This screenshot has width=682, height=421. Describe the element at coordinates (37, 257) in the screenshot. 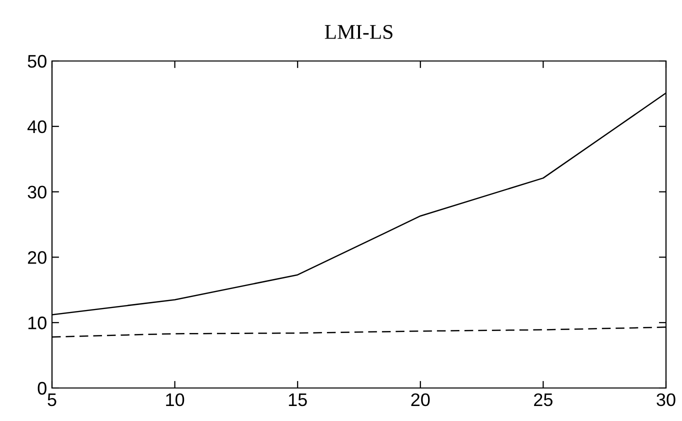

I see `y-tick-label: 20` at that location.